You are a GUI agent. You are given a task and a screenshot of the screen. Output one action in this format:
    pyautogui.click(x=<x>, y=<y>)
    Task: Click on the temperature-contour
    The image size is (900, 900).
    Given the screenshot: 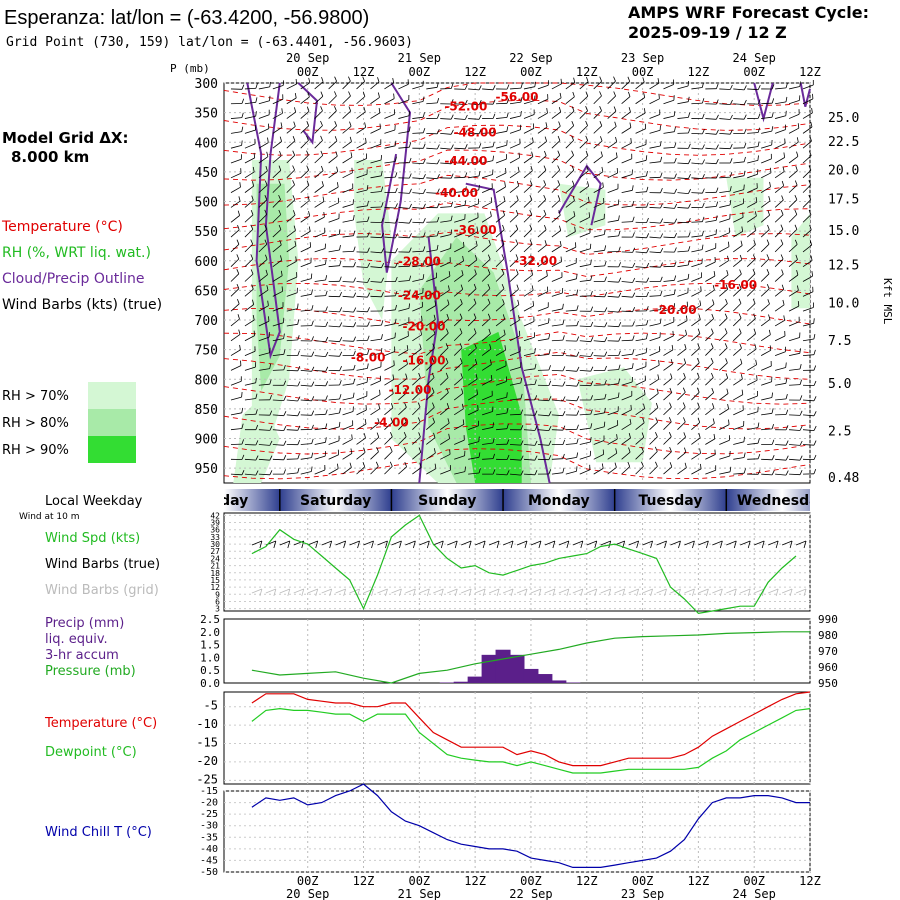 What is the action you would take?
    pyautogui.click(x=517, y=414)
    